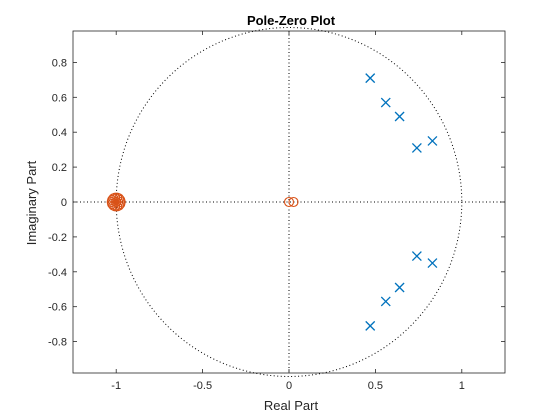  What do you see at coordinates (116, 386) in the screenshot?
I see `x-tick-label: -1` at bounding box center [116, 386].